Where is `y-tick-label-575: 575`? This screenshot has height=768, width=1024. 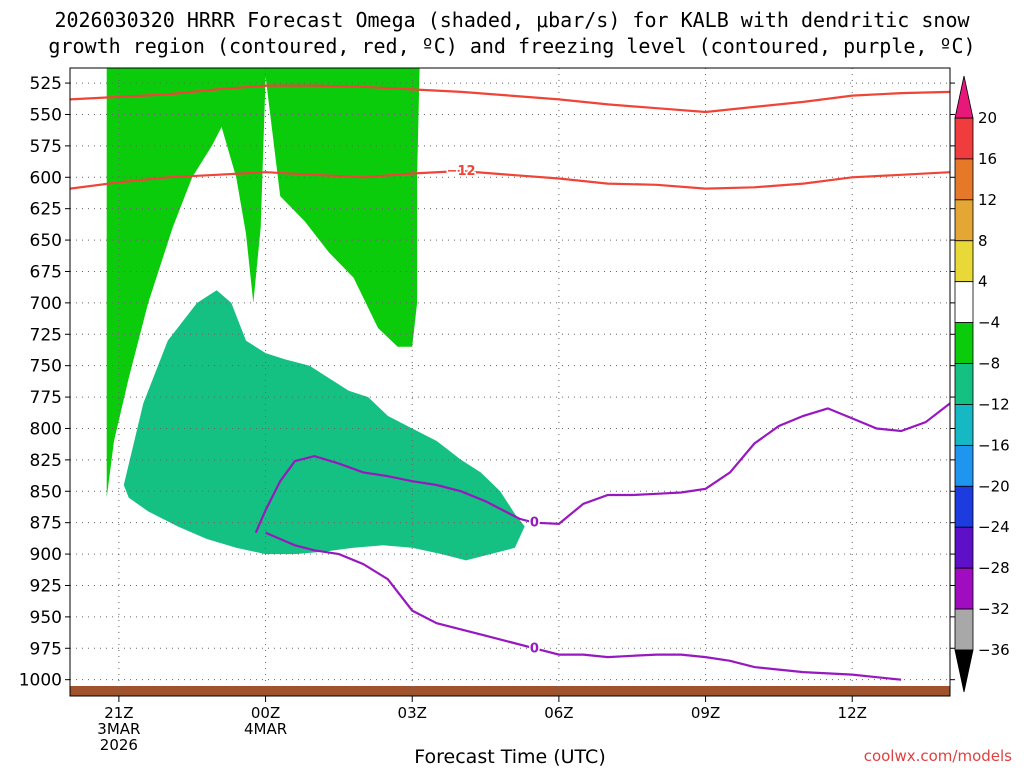 y-tick-label-575: 575 is located at coordinates (46, 147).